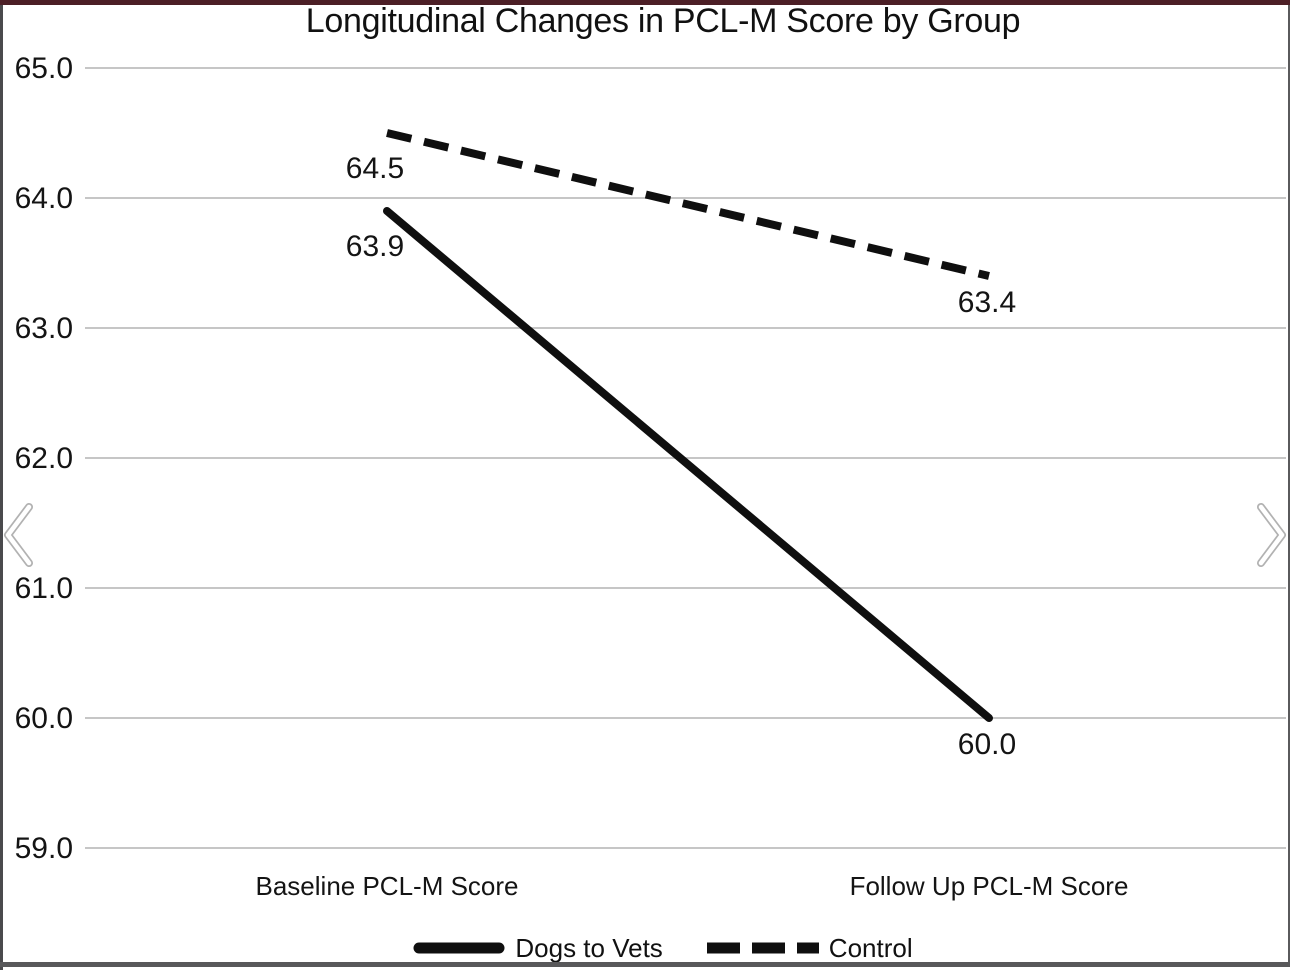 This screenshot has width=1290, height=970. I want to click on x-category-label: Follow Up PCL-M Score, so click(989, 886).